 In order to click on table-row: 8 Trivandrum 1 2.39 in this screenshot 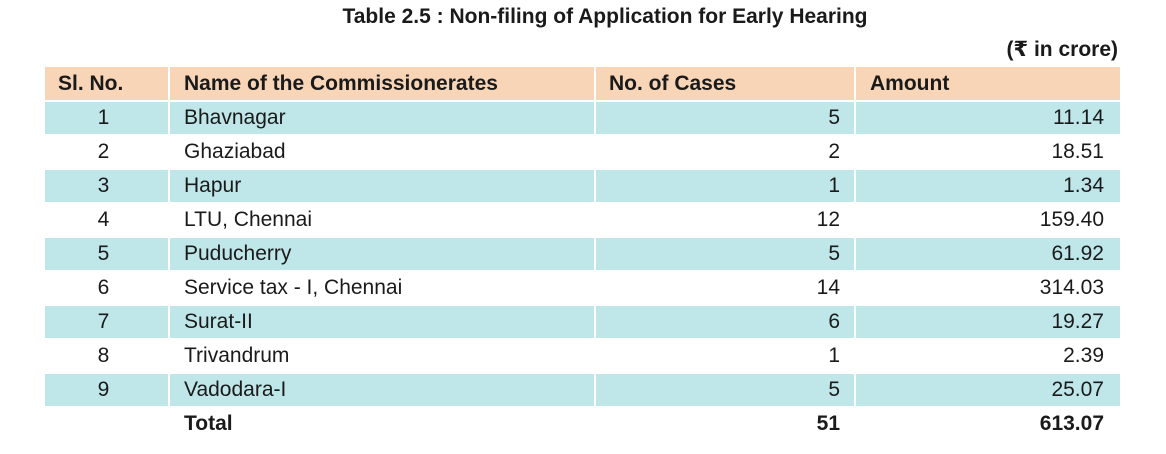, I will do `click(582, 356)`.